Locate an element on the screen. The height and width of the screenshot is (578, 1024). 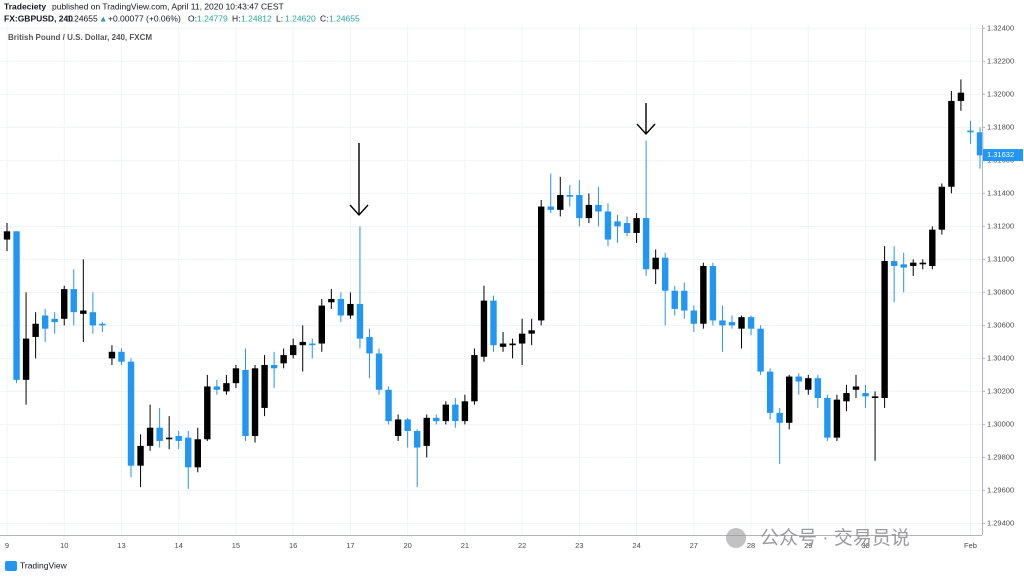
y-tick-label: 1.29800 is located at coordinates (1000, 456).